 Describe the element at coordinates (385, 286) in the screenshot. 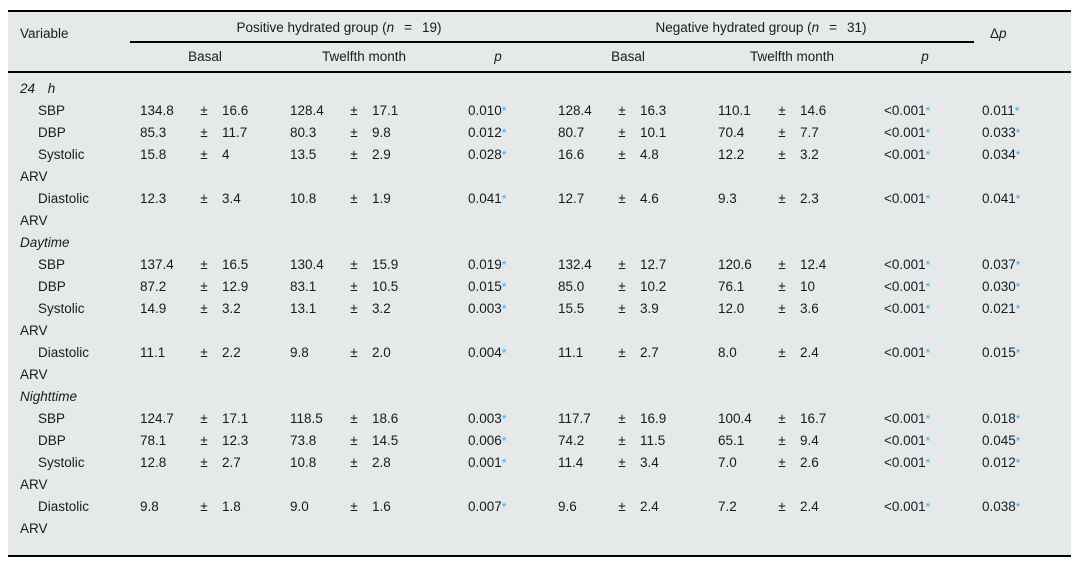

I see `sd-value: 10.5` at that location.